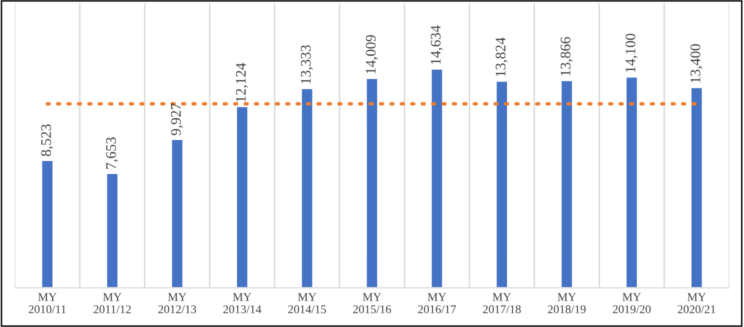 This screenshot has height=327, width=744. I want to click on x-tick-label: MY 2012/13, so click(177, 303).